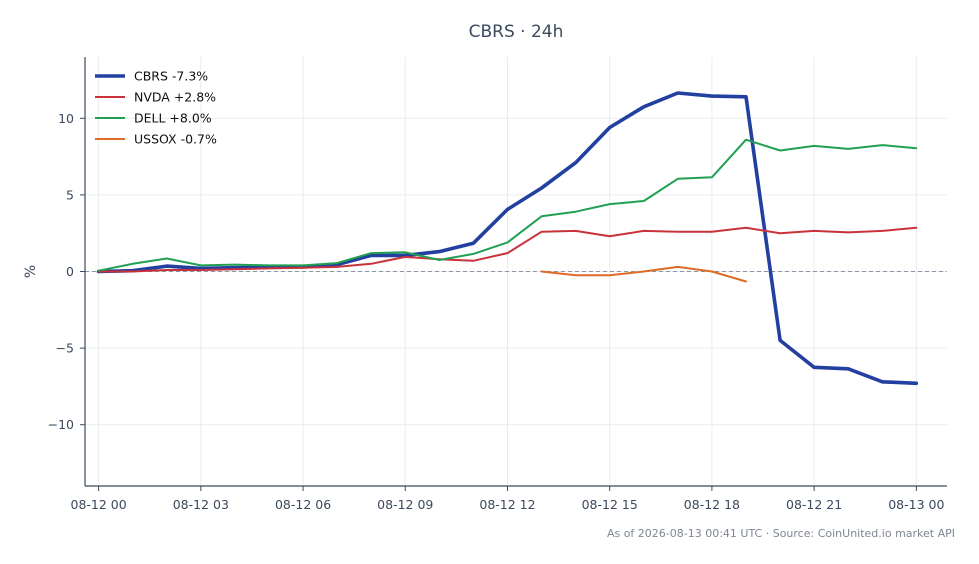 The height and width of the screenshot is (564, 979). What do you see at coordinates (70, 271) in the screenshot?
I see `y-tick-label: 0` at bounding box center [70, 271].